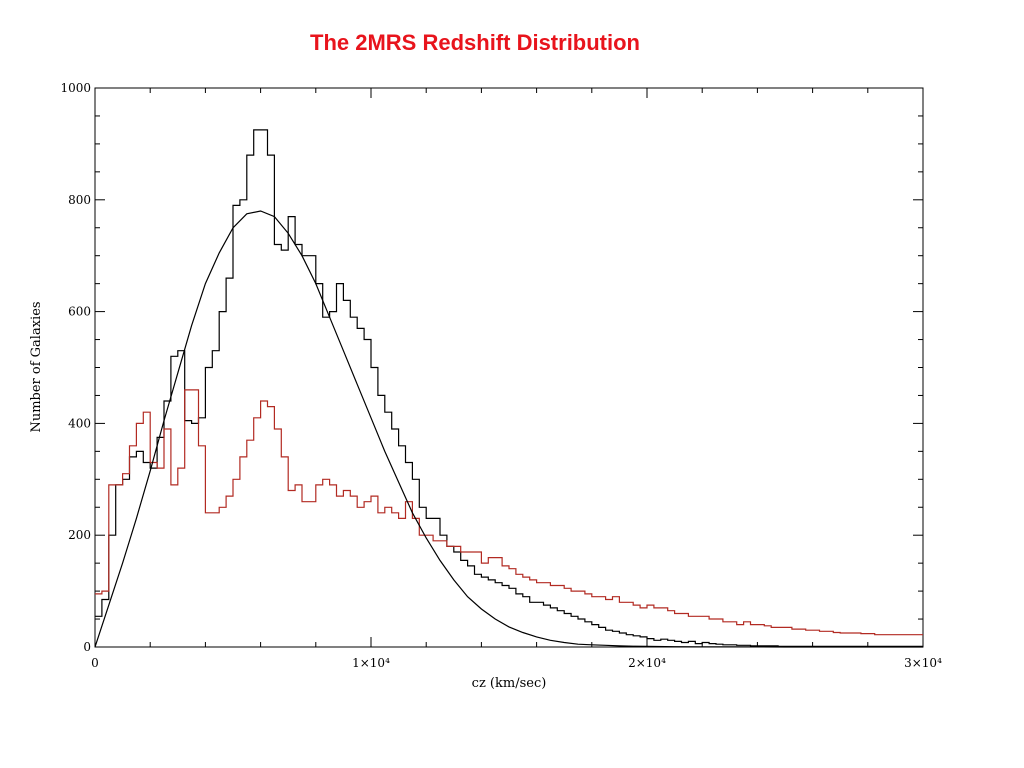  Describe the element at coordinates (475, 42) in the screenshot. I see `page-title: The 2MRS Redshift Distribution` at that location.